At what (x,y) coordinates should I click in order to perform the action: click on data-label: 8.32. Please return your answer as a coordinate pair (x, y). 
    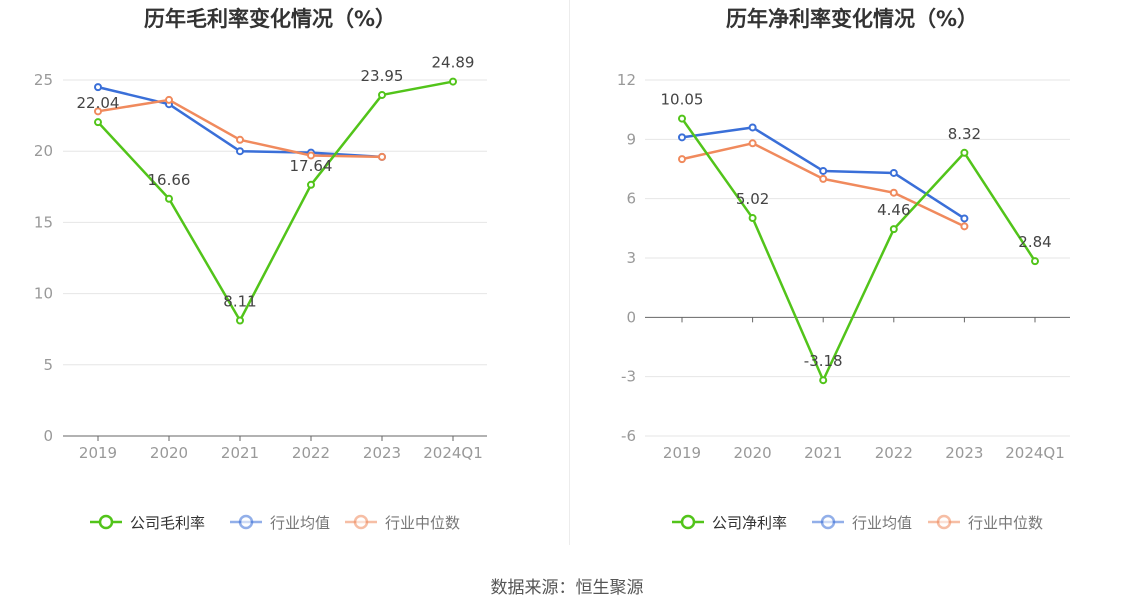
    Looking at the image, I should click on (964, 134).